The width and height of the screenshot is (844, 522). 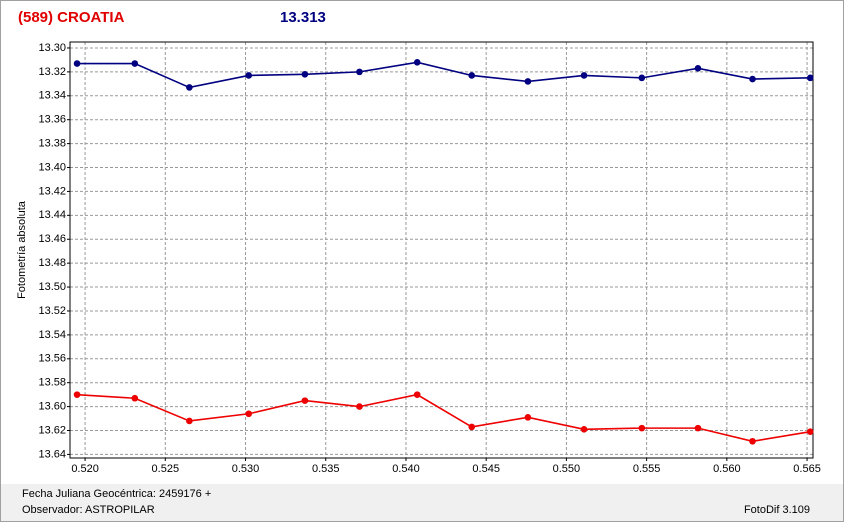 I want to click on y-tick-label: 13.36, so click(x=52, y=120).